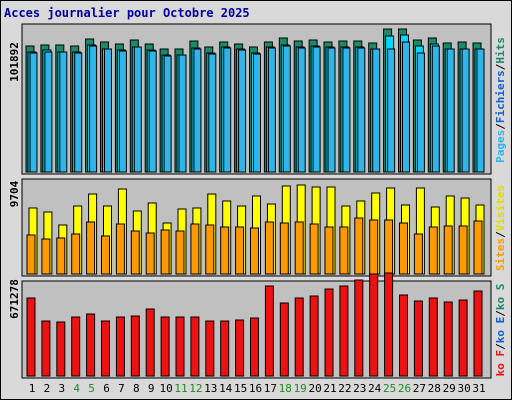 The height and width of the screenshot is (400, 512). Describe the element at coordinates (344, 388) in the screenshot. I see `x-tick-label: 22` at that location.